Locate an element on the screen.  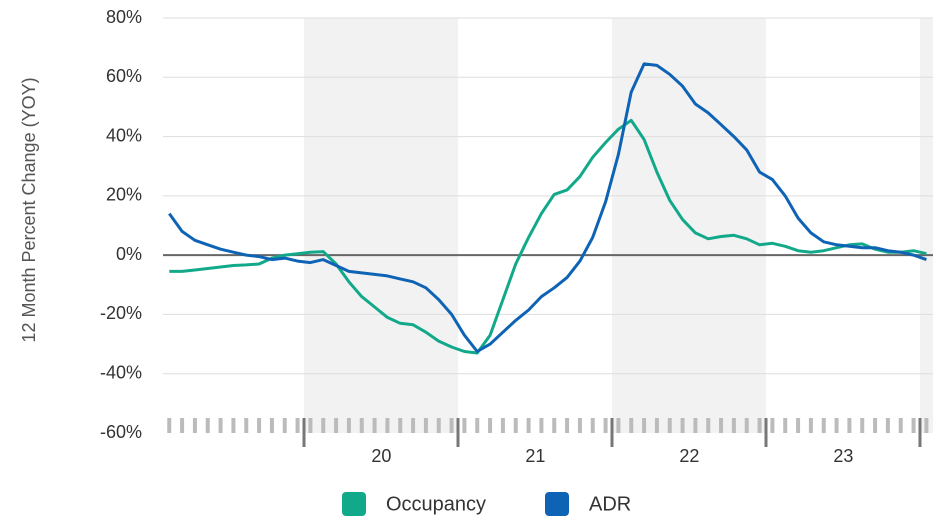
y-tick-label: -60% is located at coordinates (121, 432).